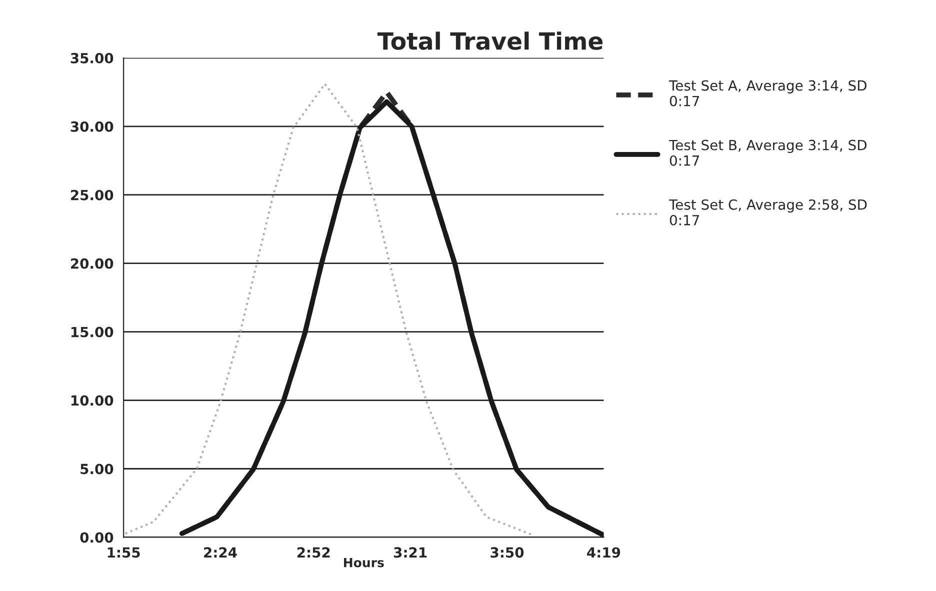 This screenshot has height=591, width=936. Describe the element at coordinates (97, 537) in the screenshot. I see `y-tick-label: 0.00` at that location.